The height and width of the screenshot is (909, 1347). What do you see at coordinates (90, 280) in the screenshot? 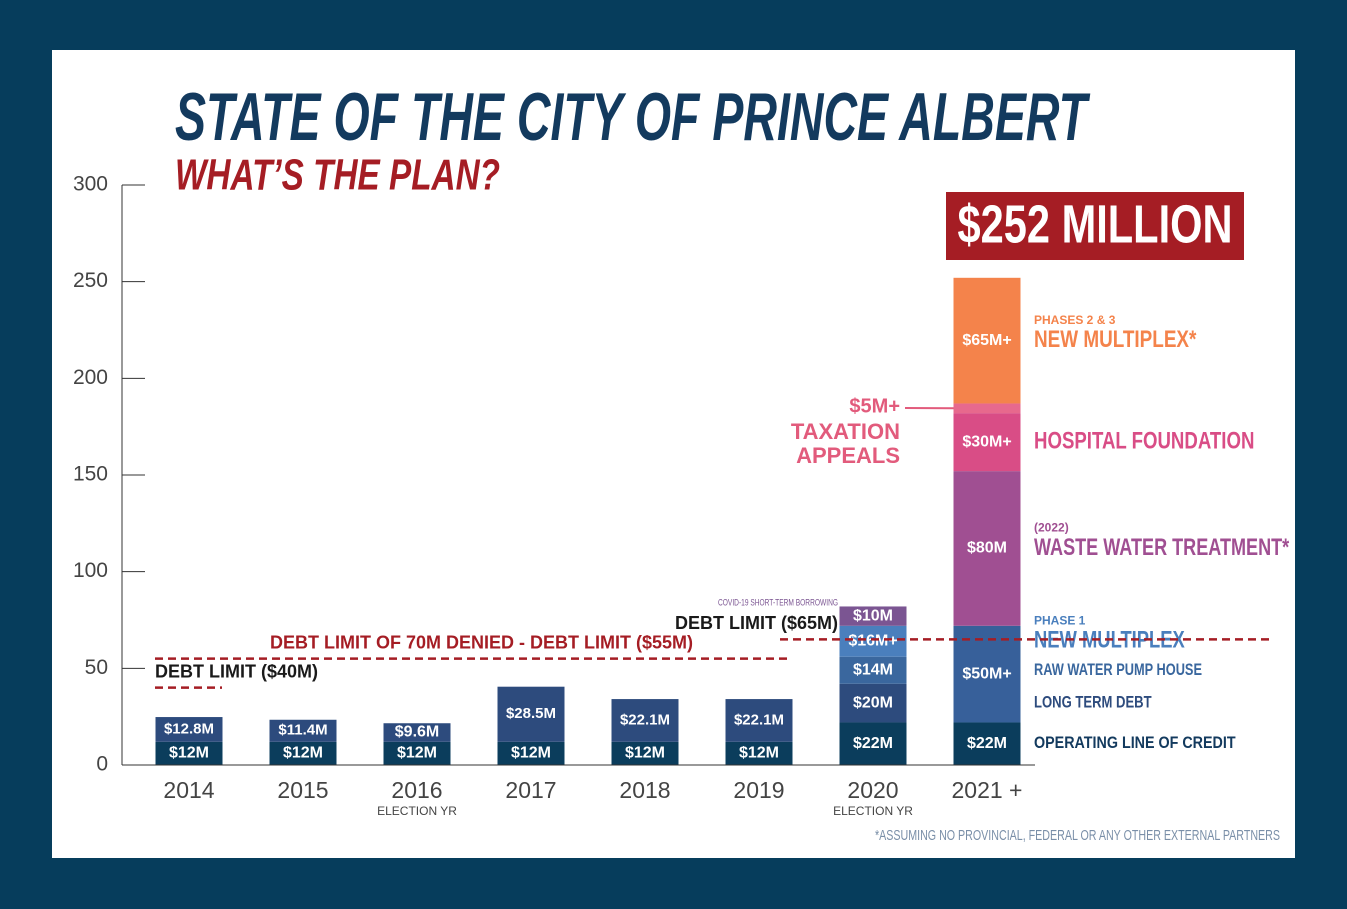
I see `y-tick-label: 250` at bounding box center [90, 280].